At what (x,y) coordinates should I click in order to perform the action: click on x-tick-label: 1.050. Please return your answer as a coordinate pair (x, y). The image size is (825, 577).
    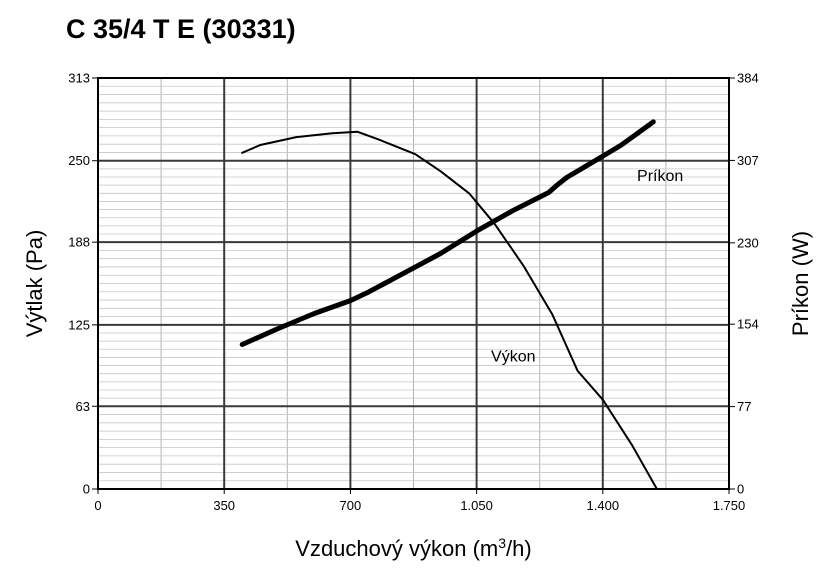
    Looking at the image, I should click on (476, 505).